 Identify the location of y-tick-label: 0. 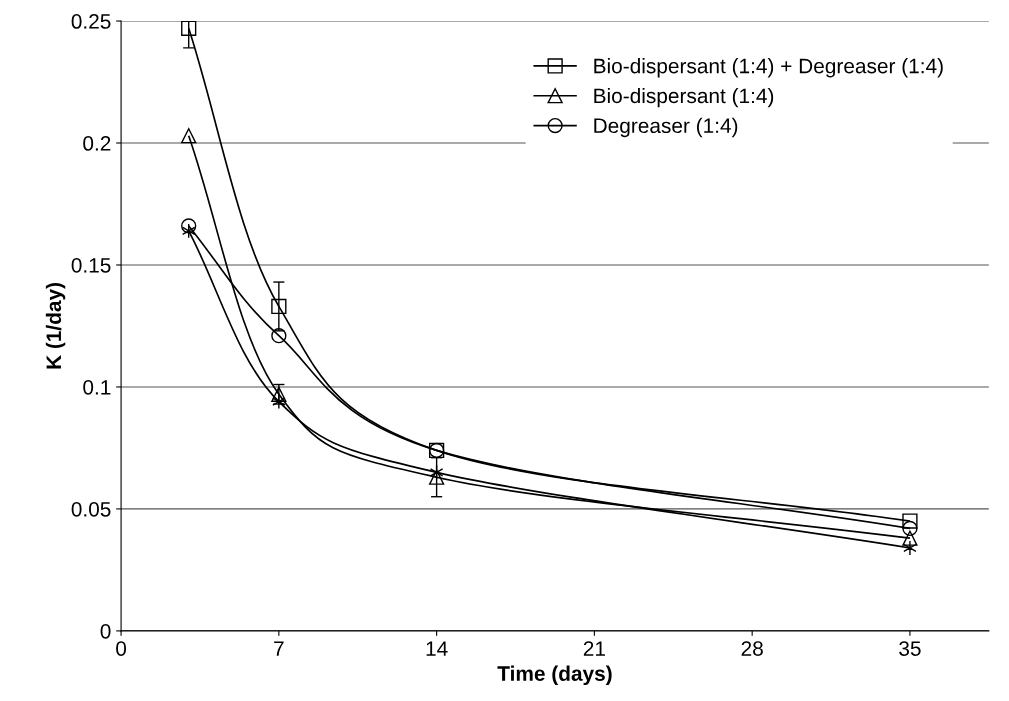
(105, 631).